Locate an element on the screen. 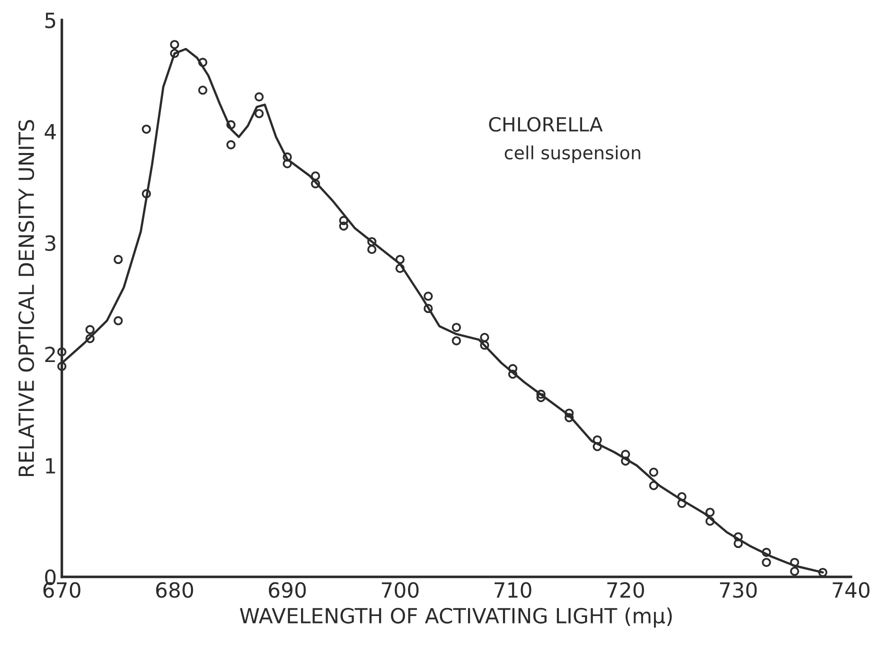 This screenshot has height=646, width=871. x-tick-label: 720 is located at coordinates (625, 590).